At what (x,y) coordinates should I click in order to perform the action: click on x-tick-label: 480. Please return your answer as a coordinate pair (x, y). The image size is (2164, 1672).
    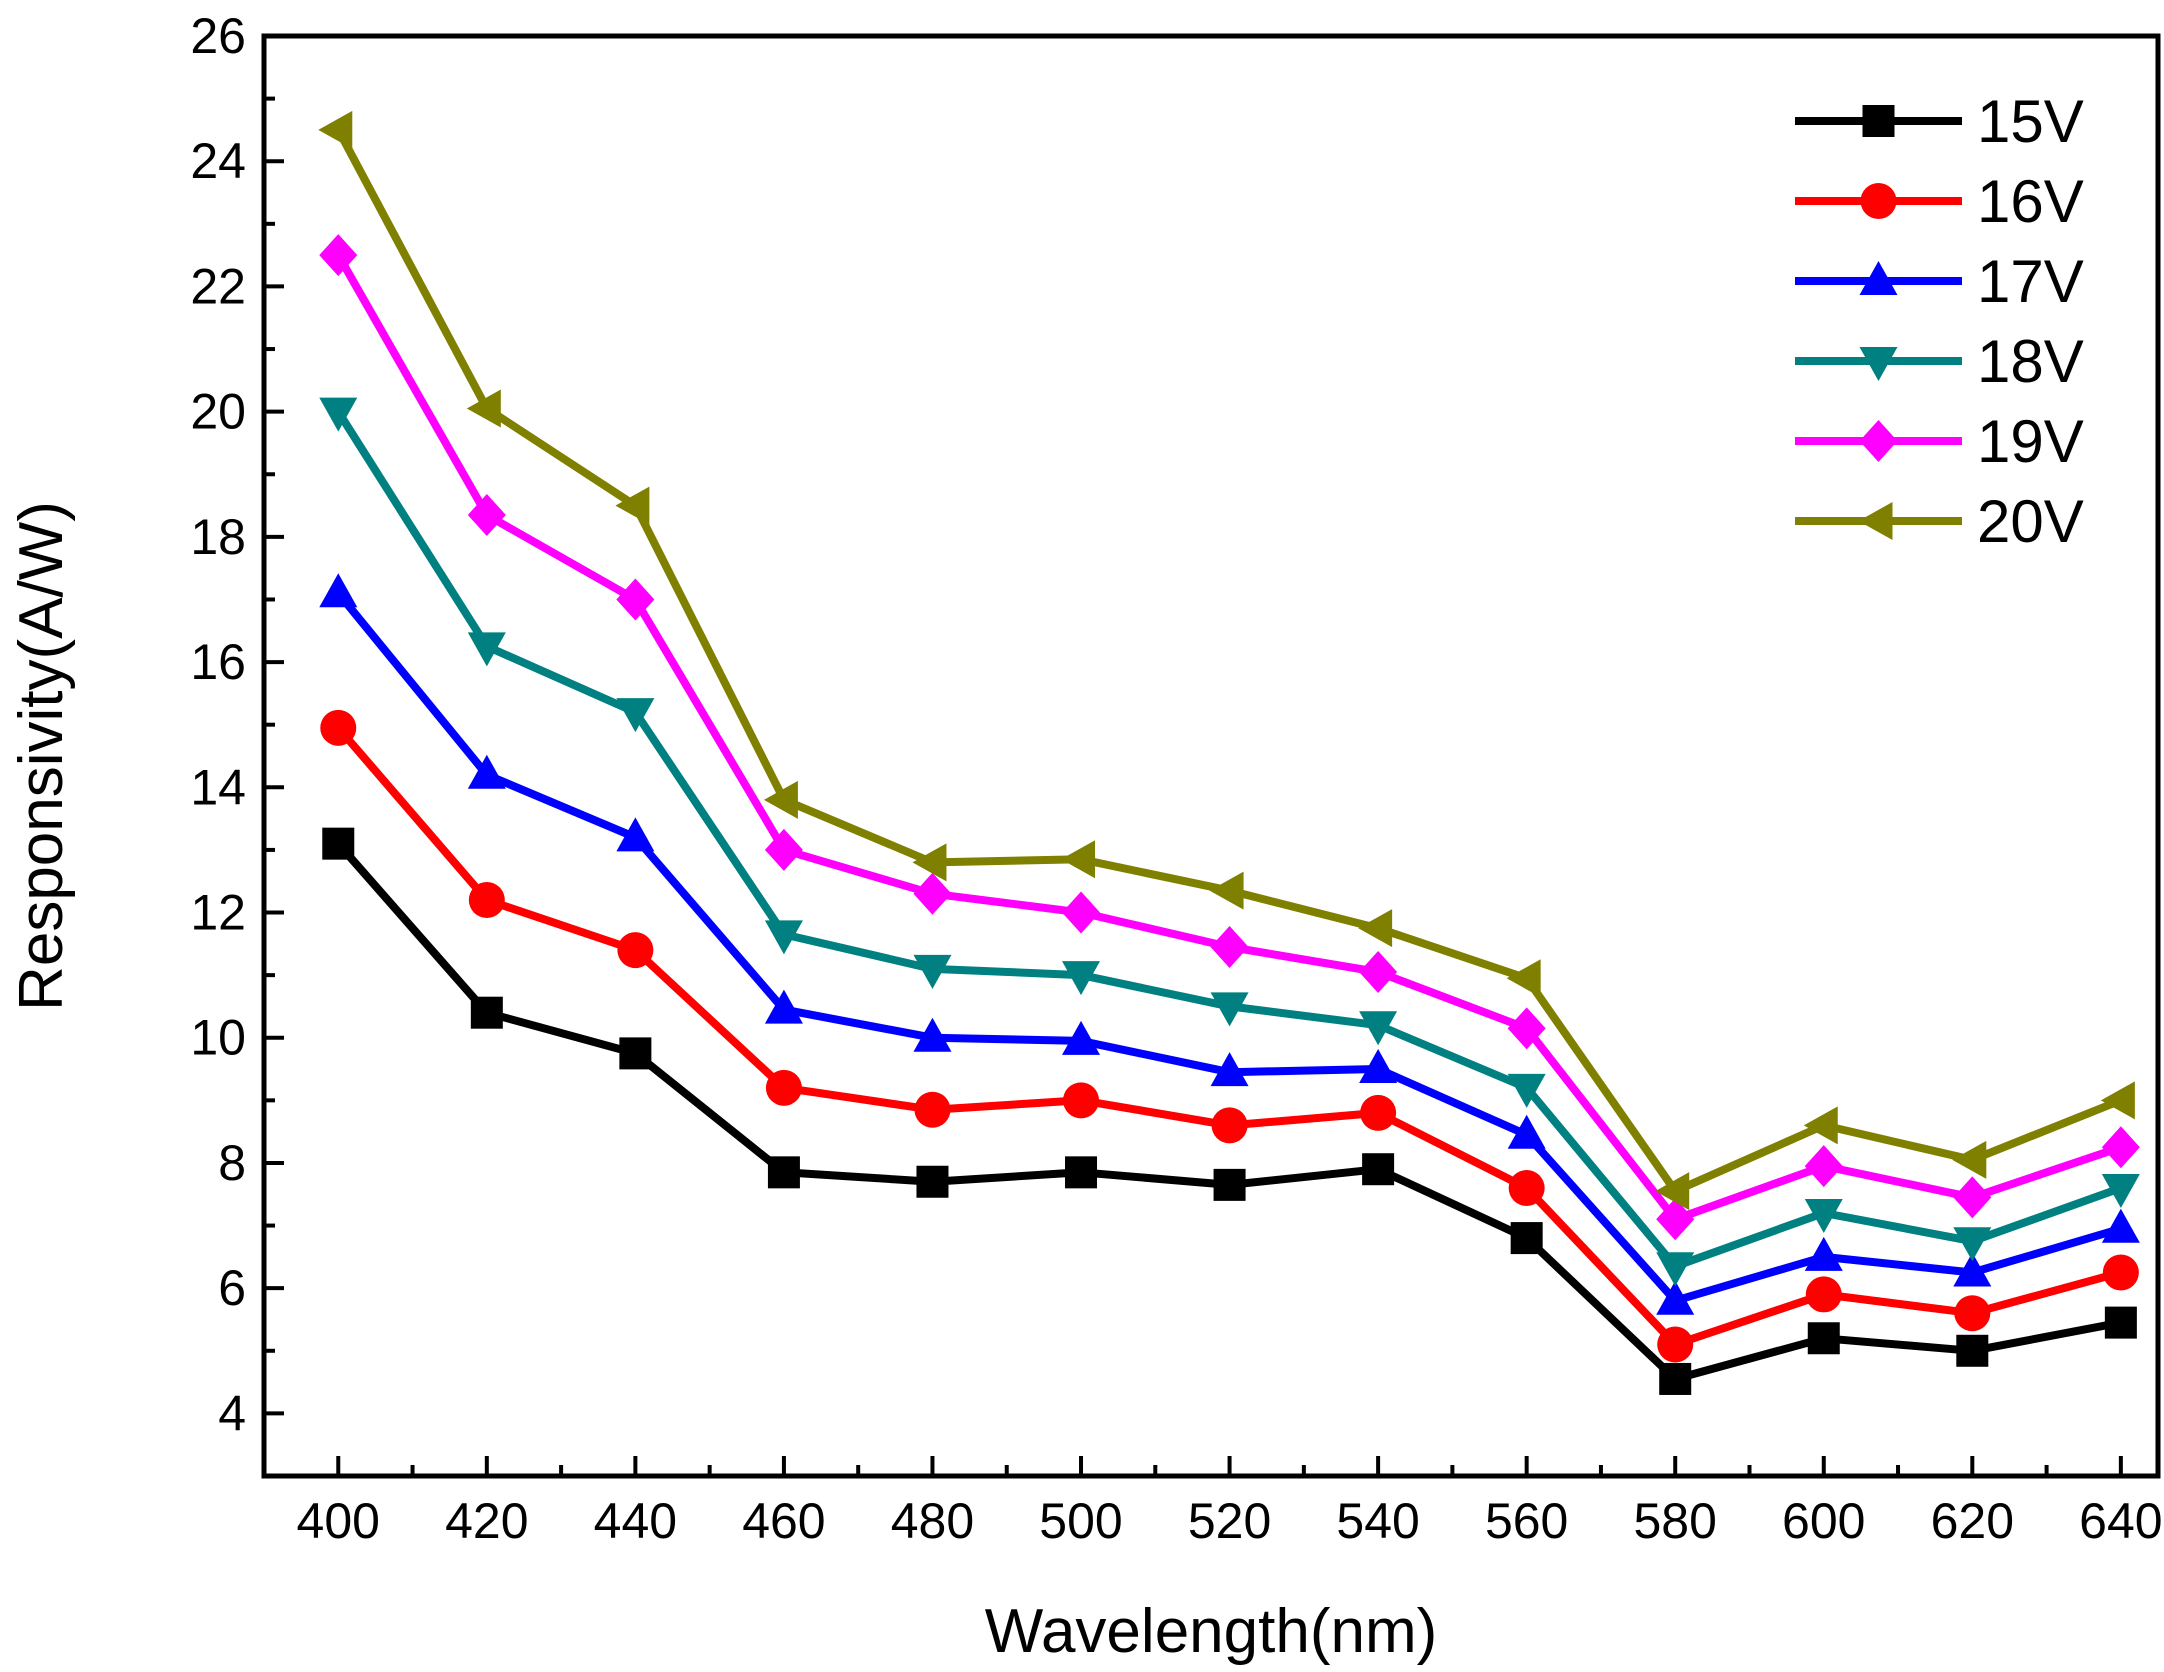
    Looking at the image, I should click on (932, 1521).